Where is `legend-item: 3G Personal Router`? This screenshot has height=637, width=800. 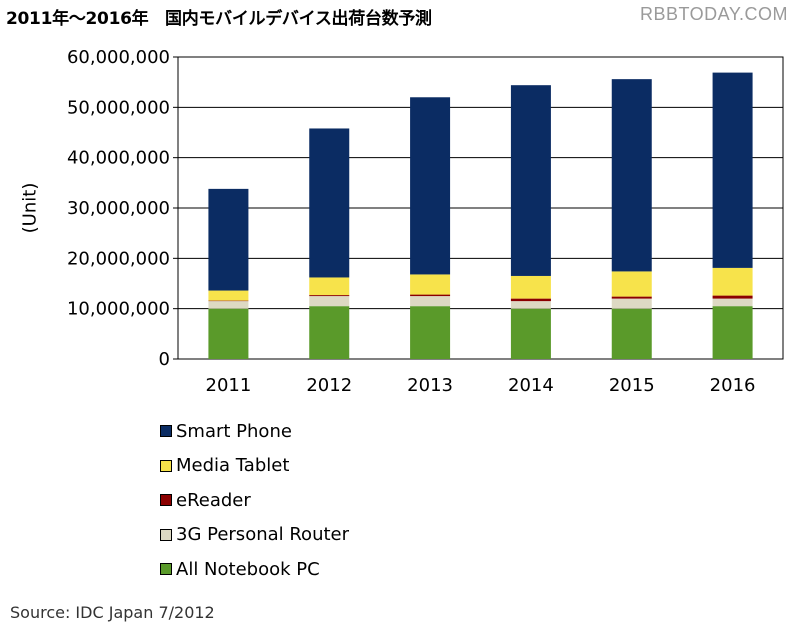 legend-item: 3G Personal Router is located at coordinates (254, 535).